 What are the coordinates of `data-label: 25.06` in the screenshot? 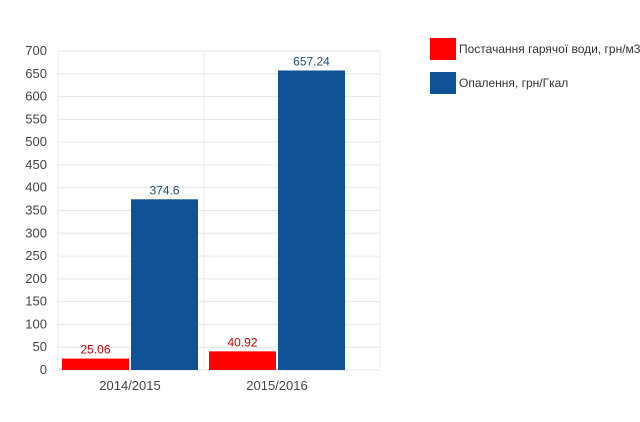 It's located at (95, 350).